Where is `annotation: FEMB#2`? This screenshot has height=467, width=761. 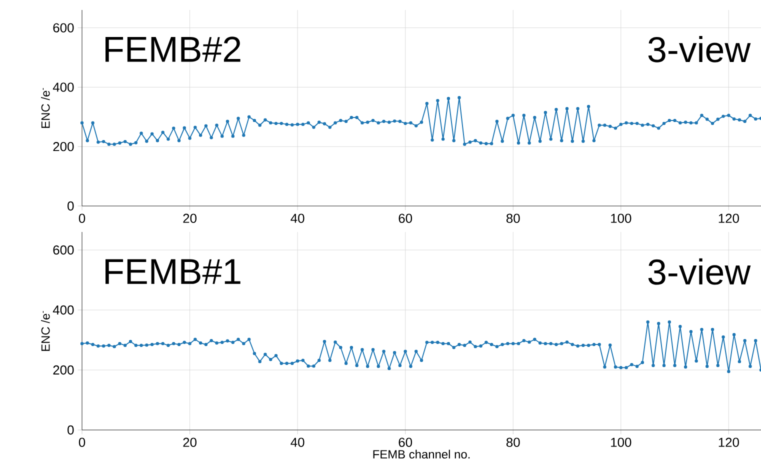 annotation: FEMB#2 is located at coordinates (173, 49).